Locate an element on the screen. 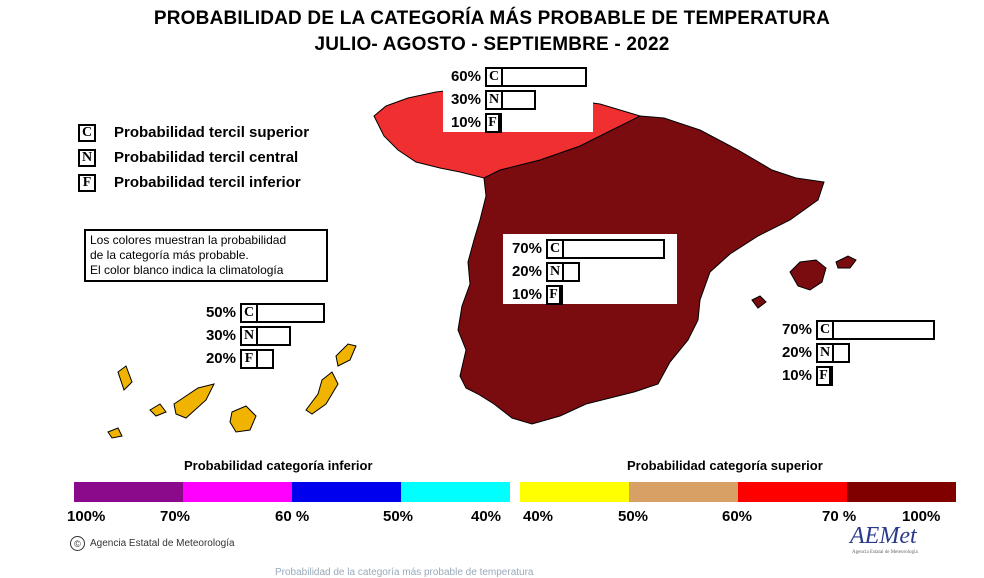 Image resolution: width=984 pixels, height=578 pixels. map-title-line2: JULIO- AGOSTO - SEPTIEMBRE - 2022 is located at coordinates (492, 44).